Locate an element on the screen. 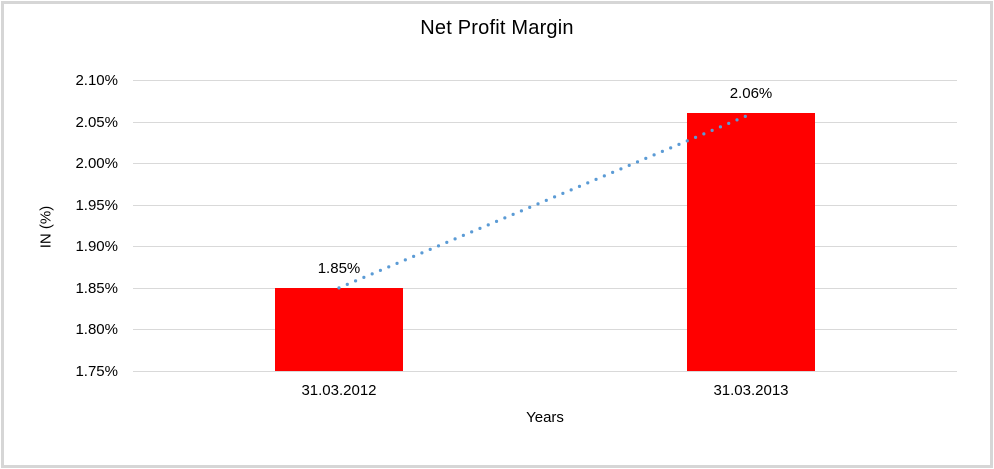 This screenshot has width=994, height=469. y-tick-label: 1.90% is located at coordinates (96, 247).